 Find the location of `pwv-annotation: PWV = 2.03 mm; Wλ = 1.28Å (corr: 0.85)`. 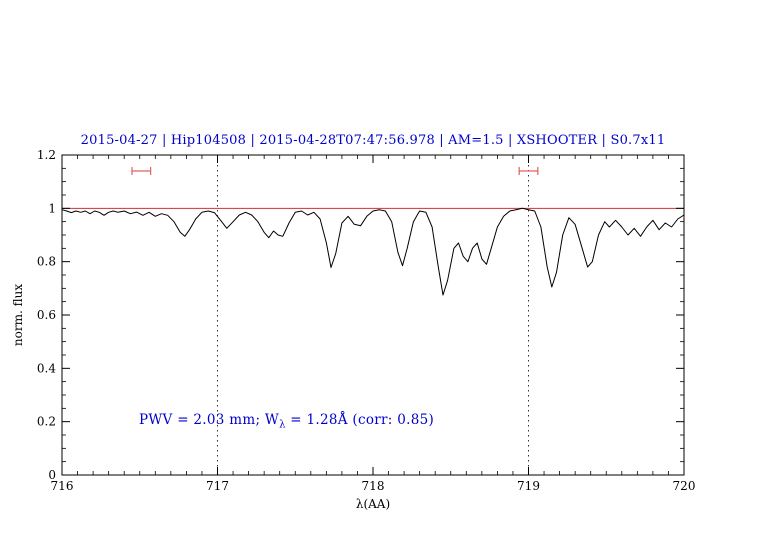

pwv-annotation: PWV = 2.03 mm; Wλ = 1.28Å (corr: 0.85) is located at coordinates (286, 421).